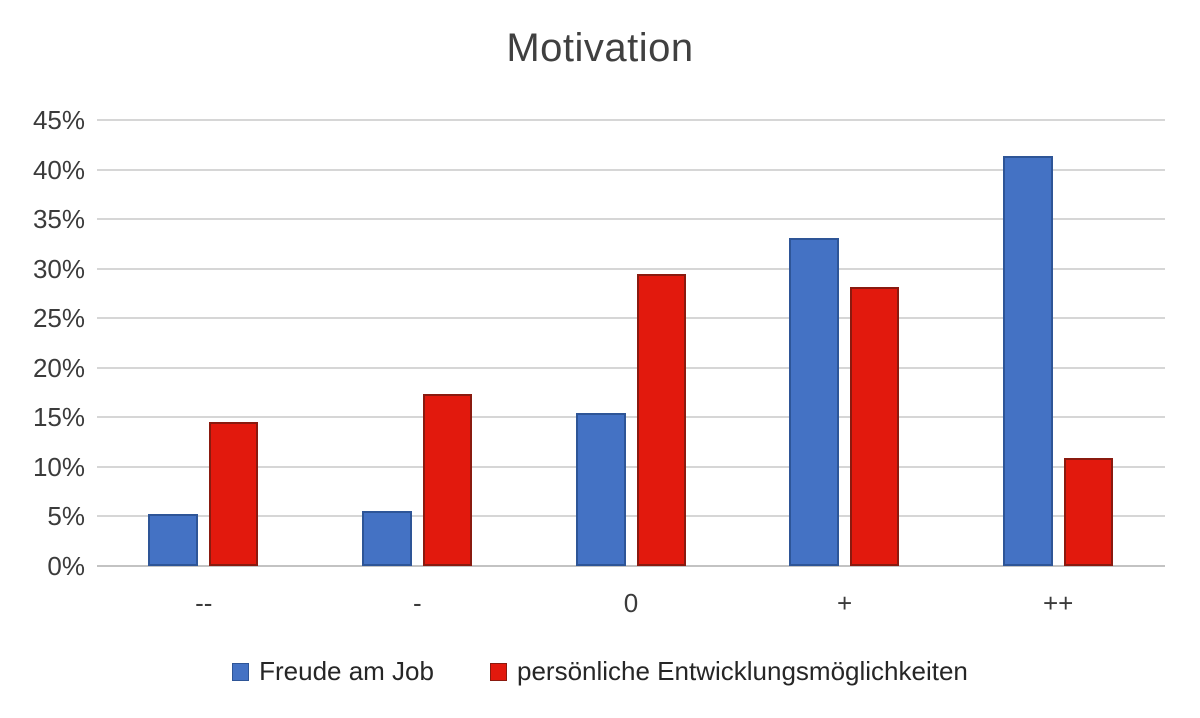  I want to click on gridline-35%, so click(631, 219).